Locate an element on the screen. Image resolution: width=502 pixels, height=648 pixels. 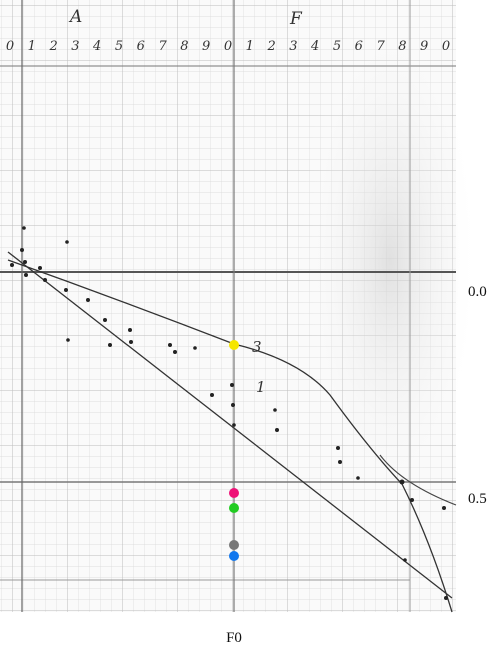
gray-dot is located at coordinates (234, 545).